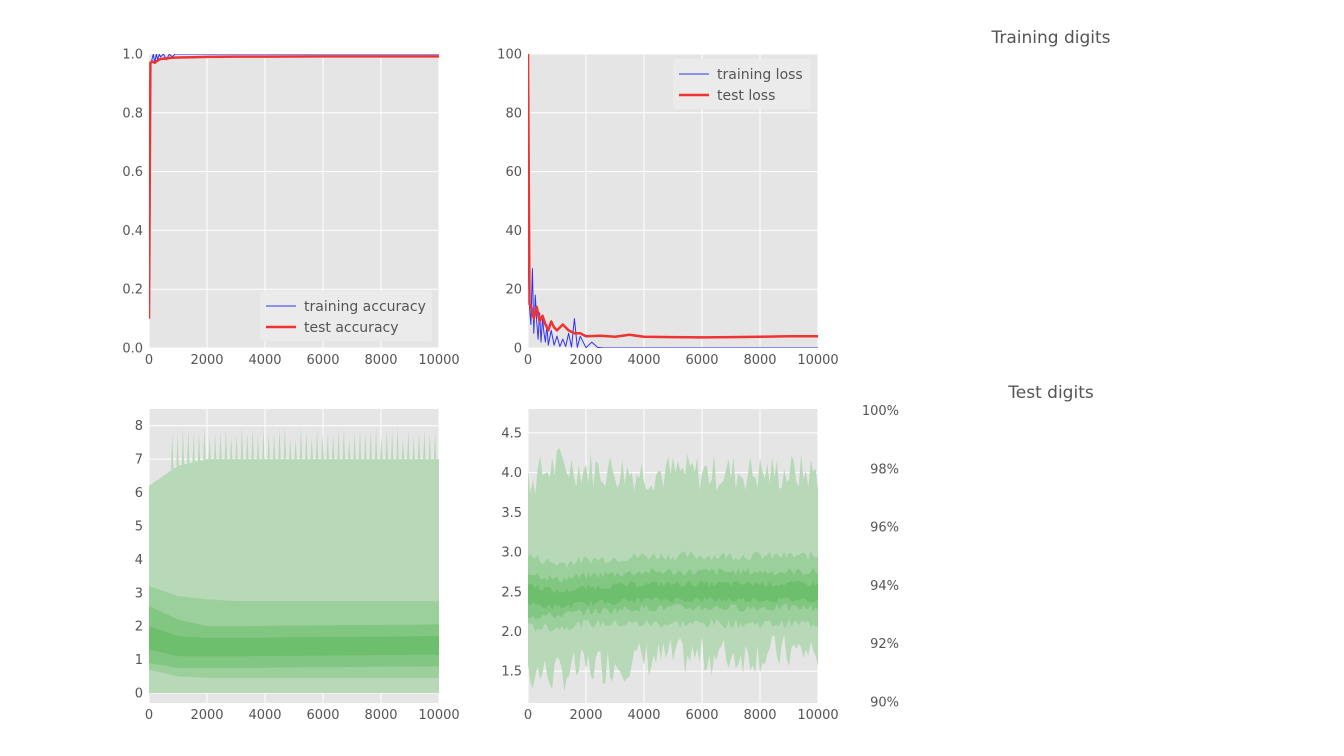 This screenshot has height=756, width=1344. I want to click on y-tick-label: 80, so click(513, 113).